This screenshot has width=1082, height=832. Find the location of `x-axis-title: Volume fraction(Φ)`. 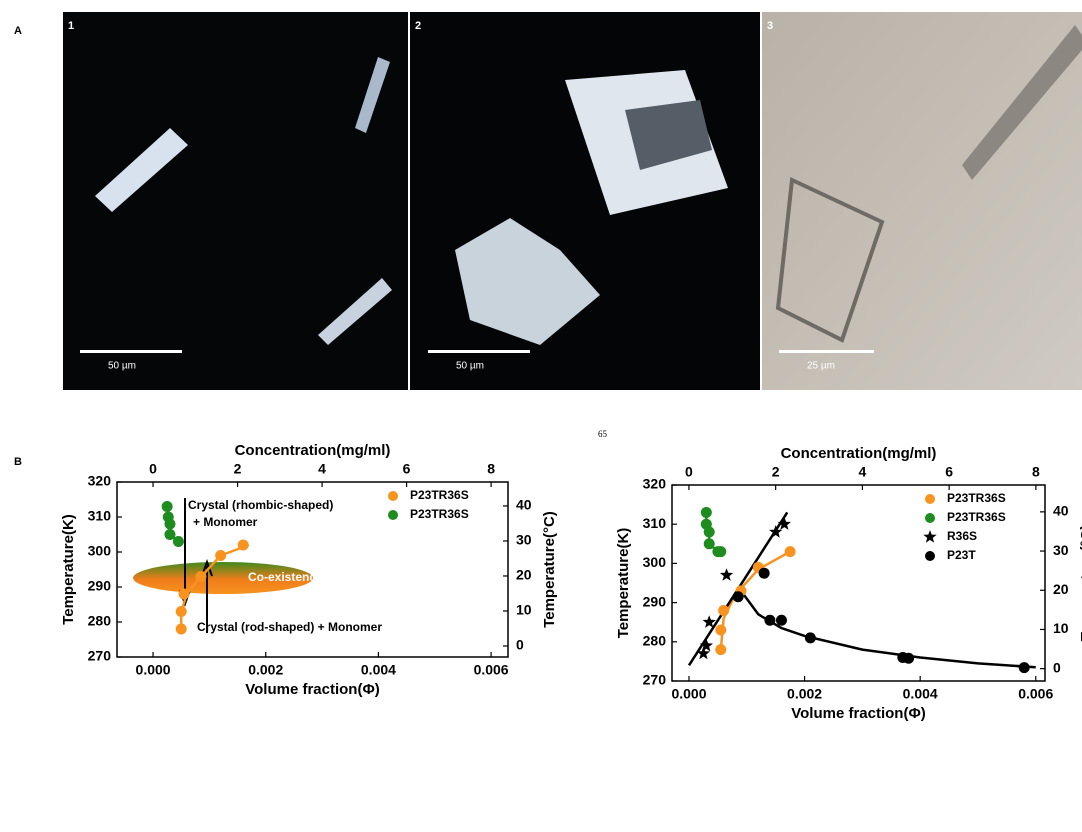

x-axis-title: Volume fraction(Φ) is located at coordinates (312, 689).